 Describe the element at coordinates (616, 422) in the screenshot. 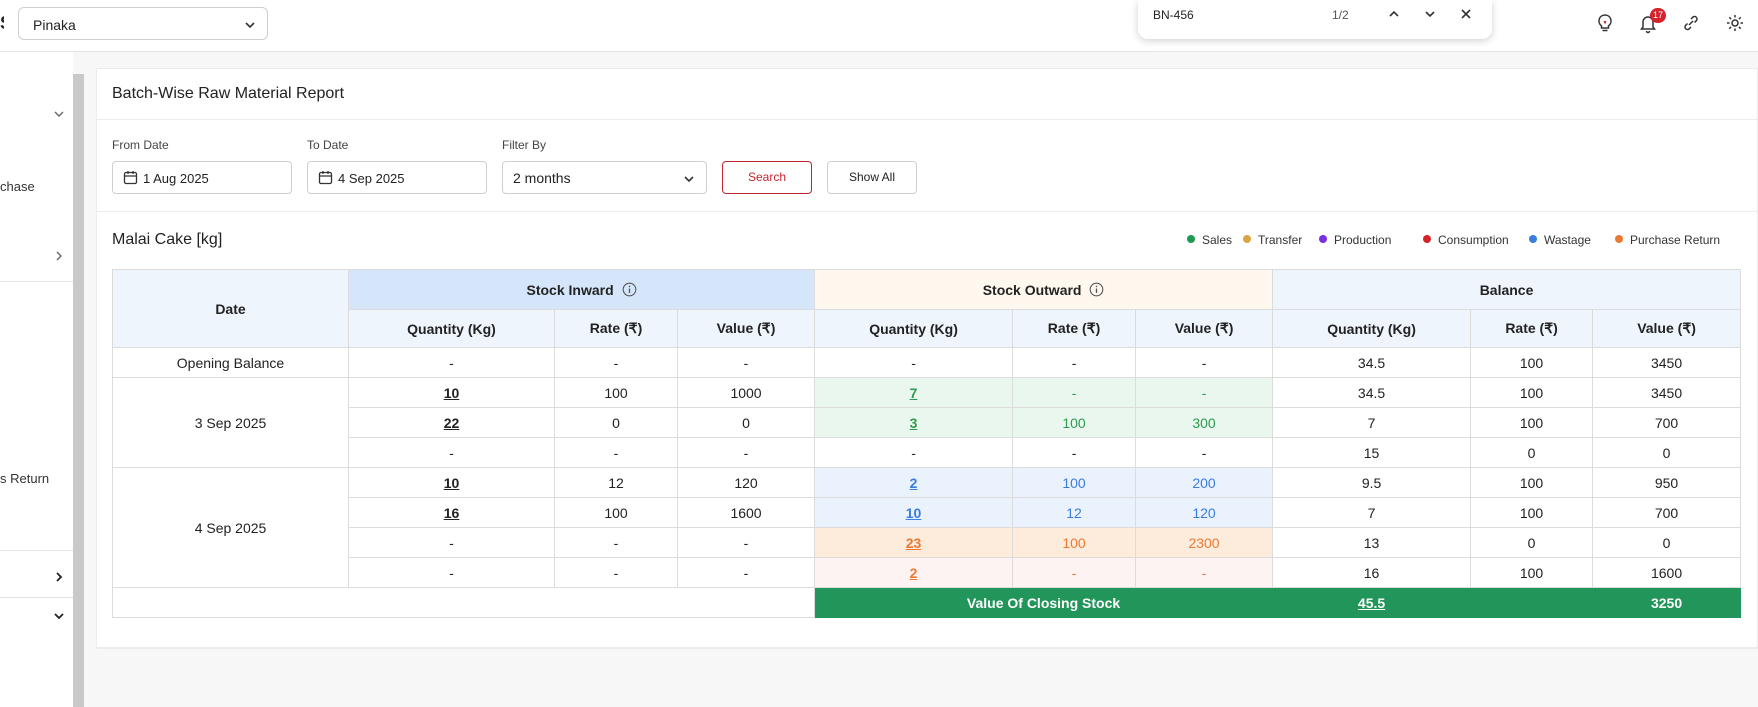

I see `cell-in-text: 0` at that location.